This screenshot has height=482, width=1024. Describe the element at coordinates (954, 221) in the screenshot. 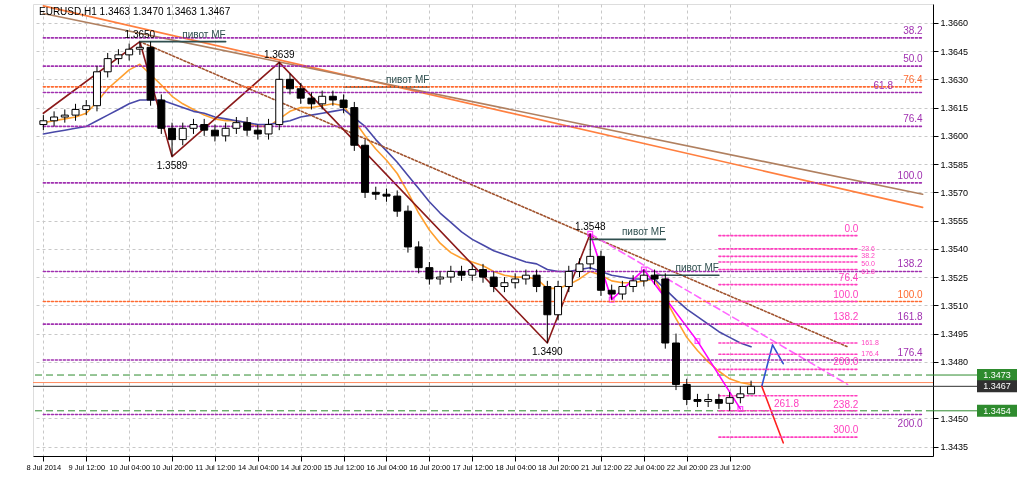

I see `y-tick-label: 1.3555` at that location.